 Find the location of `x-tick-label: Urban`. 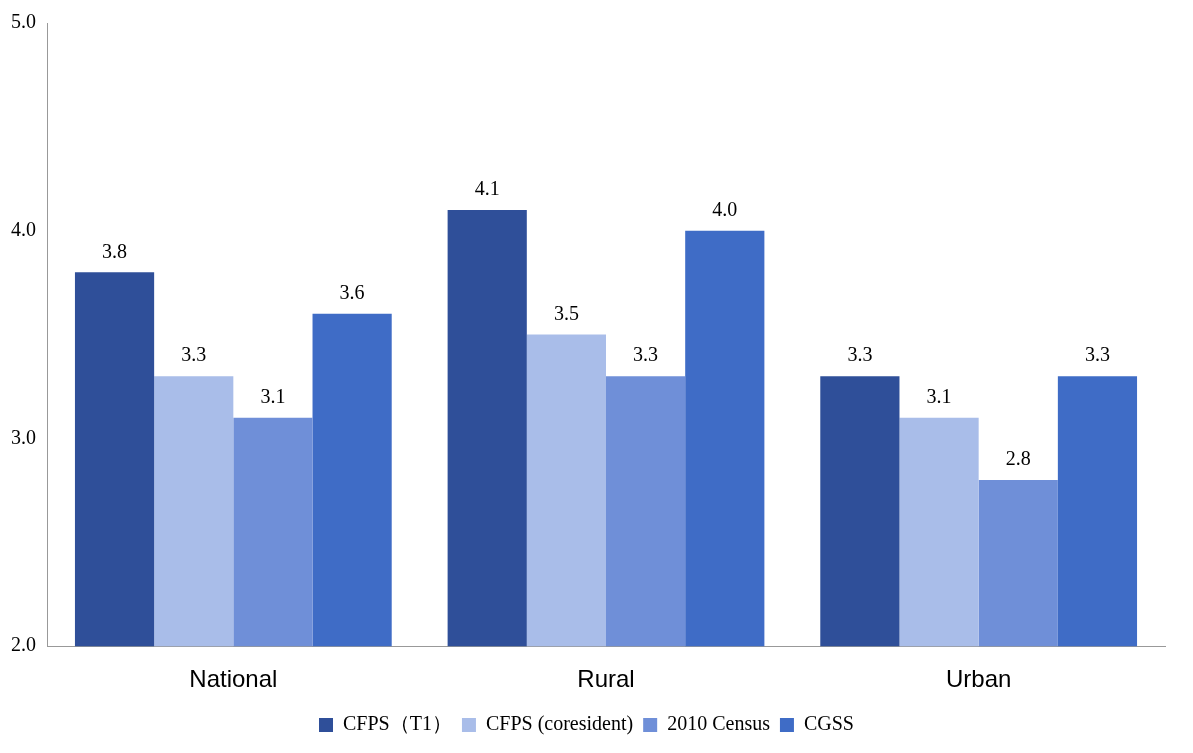

x-tick-label: Urban is located at coordinates (978, 679).